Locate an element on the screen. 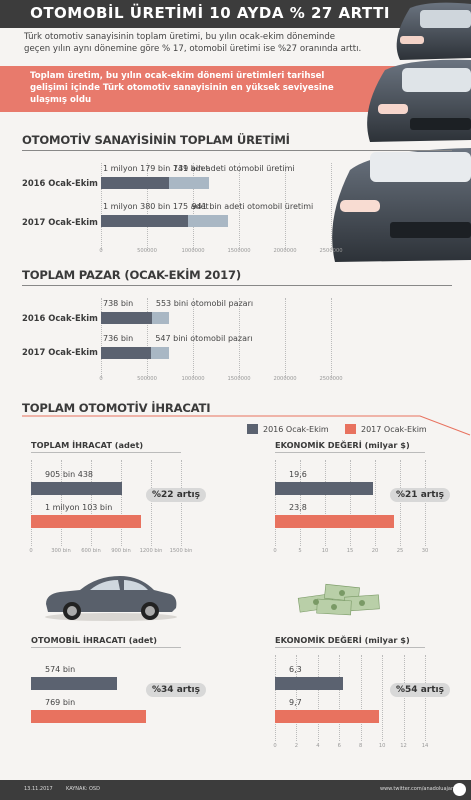 The height and width of the screenshot is (800, 471). page-title: OTOMOBİL ÜRETİMİ 10 AYDA % 27 ARTTI is located at coordinates (210, 13).